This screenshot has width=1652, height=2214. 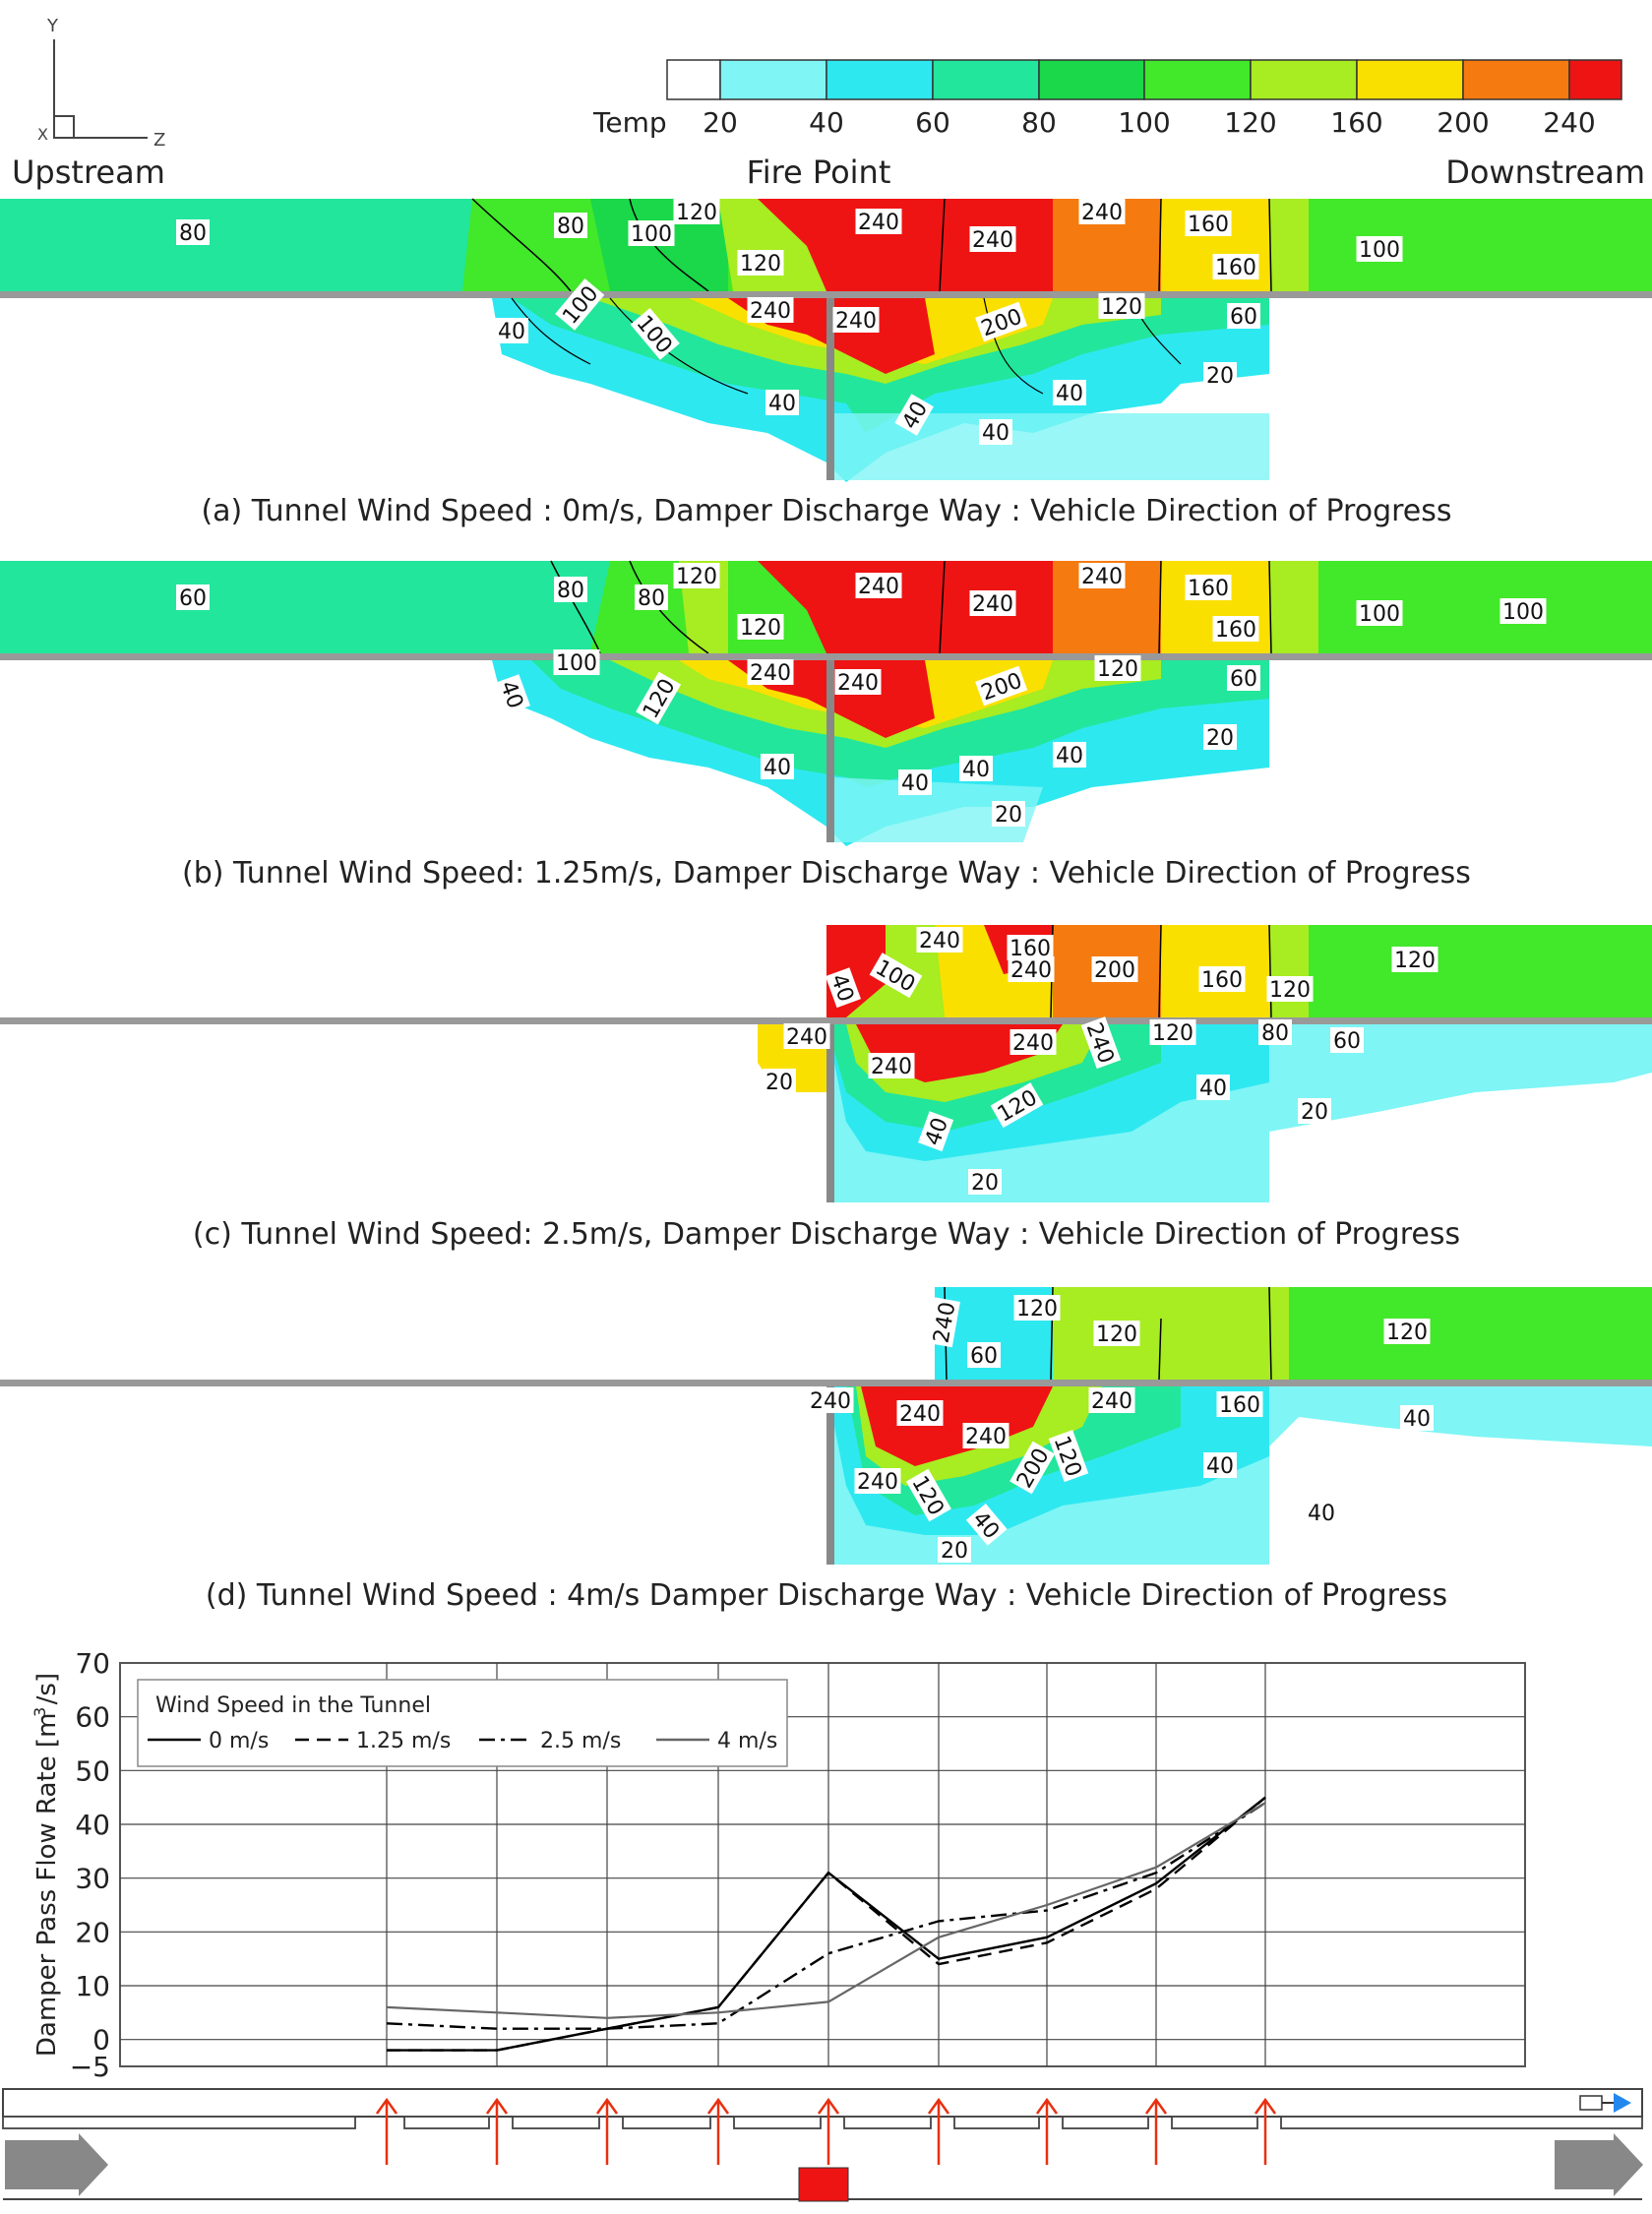 I want to click on upstream-label: Upstream, so click(x=88, y=172).